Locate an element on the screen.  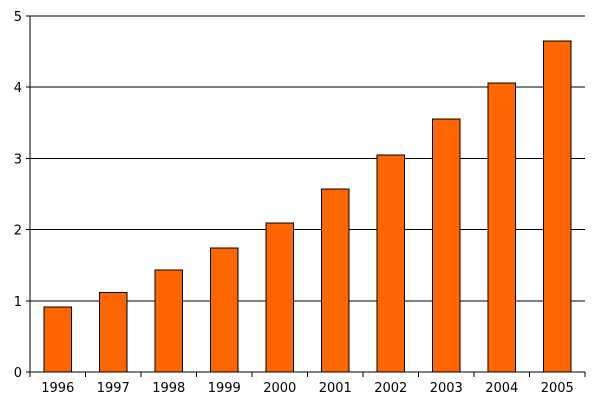
y-tick-label: 2 is located at coordinates (18, 231).